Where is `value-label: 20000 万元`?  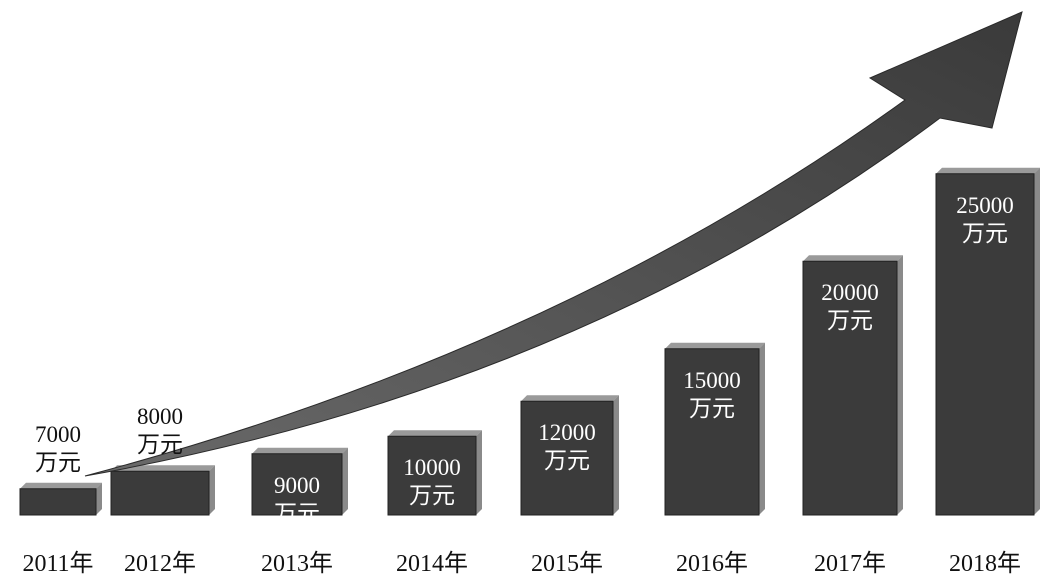 value-label: 20000 万元 is located at coordinates (850, 307).